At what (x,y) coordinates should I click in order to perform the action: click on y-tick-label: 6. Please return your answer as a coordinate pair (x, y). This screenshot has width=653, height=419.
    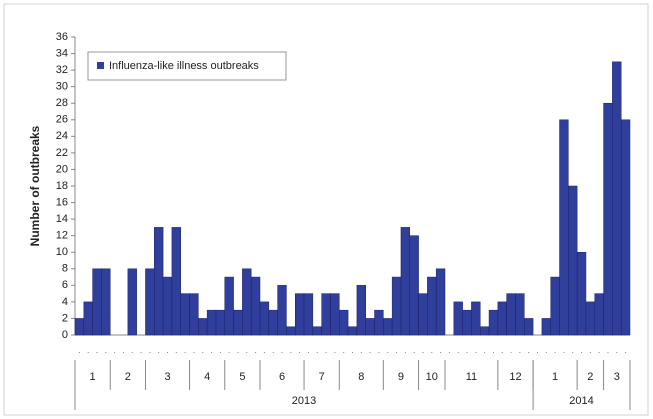
    Looking at the image, I should click on (65, 285).